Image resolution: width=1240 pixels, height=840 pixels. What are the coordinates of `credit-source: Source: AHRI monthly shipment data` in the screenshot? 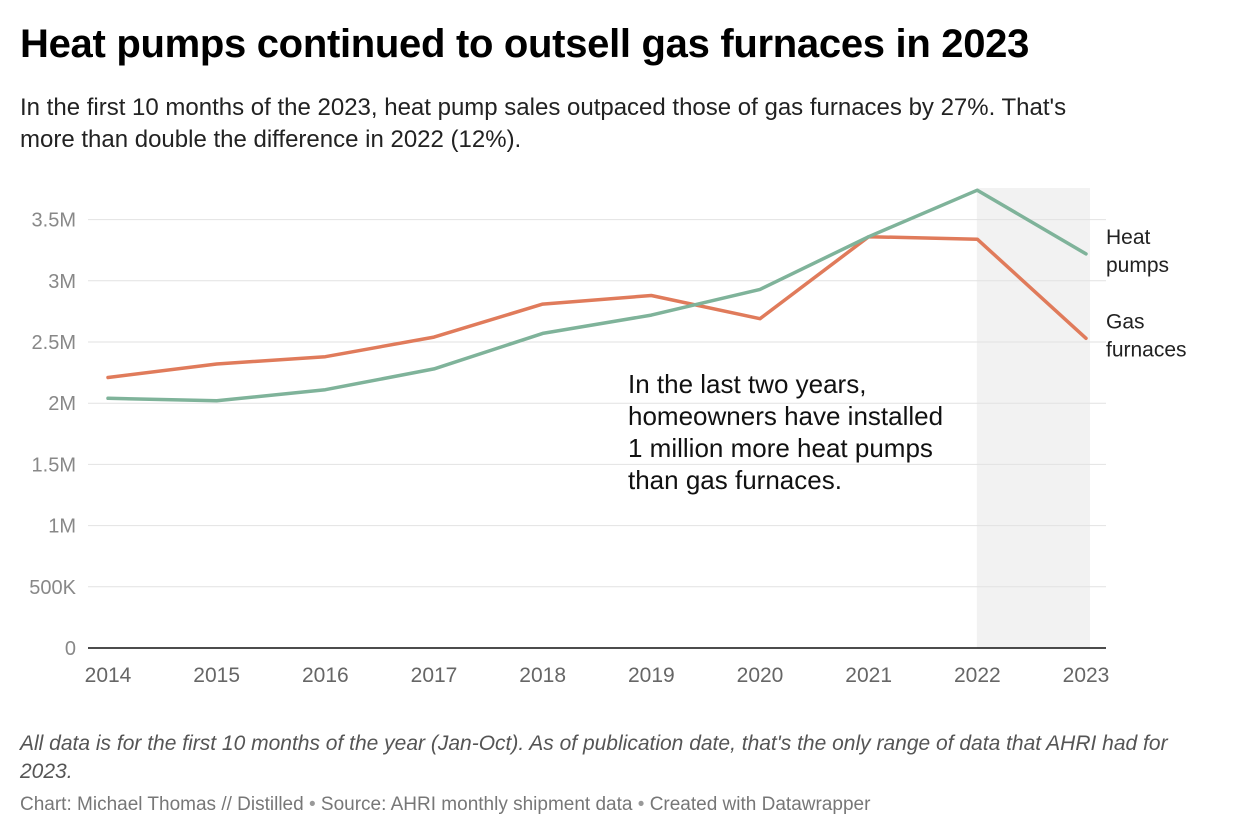 It's located at (476, 804).